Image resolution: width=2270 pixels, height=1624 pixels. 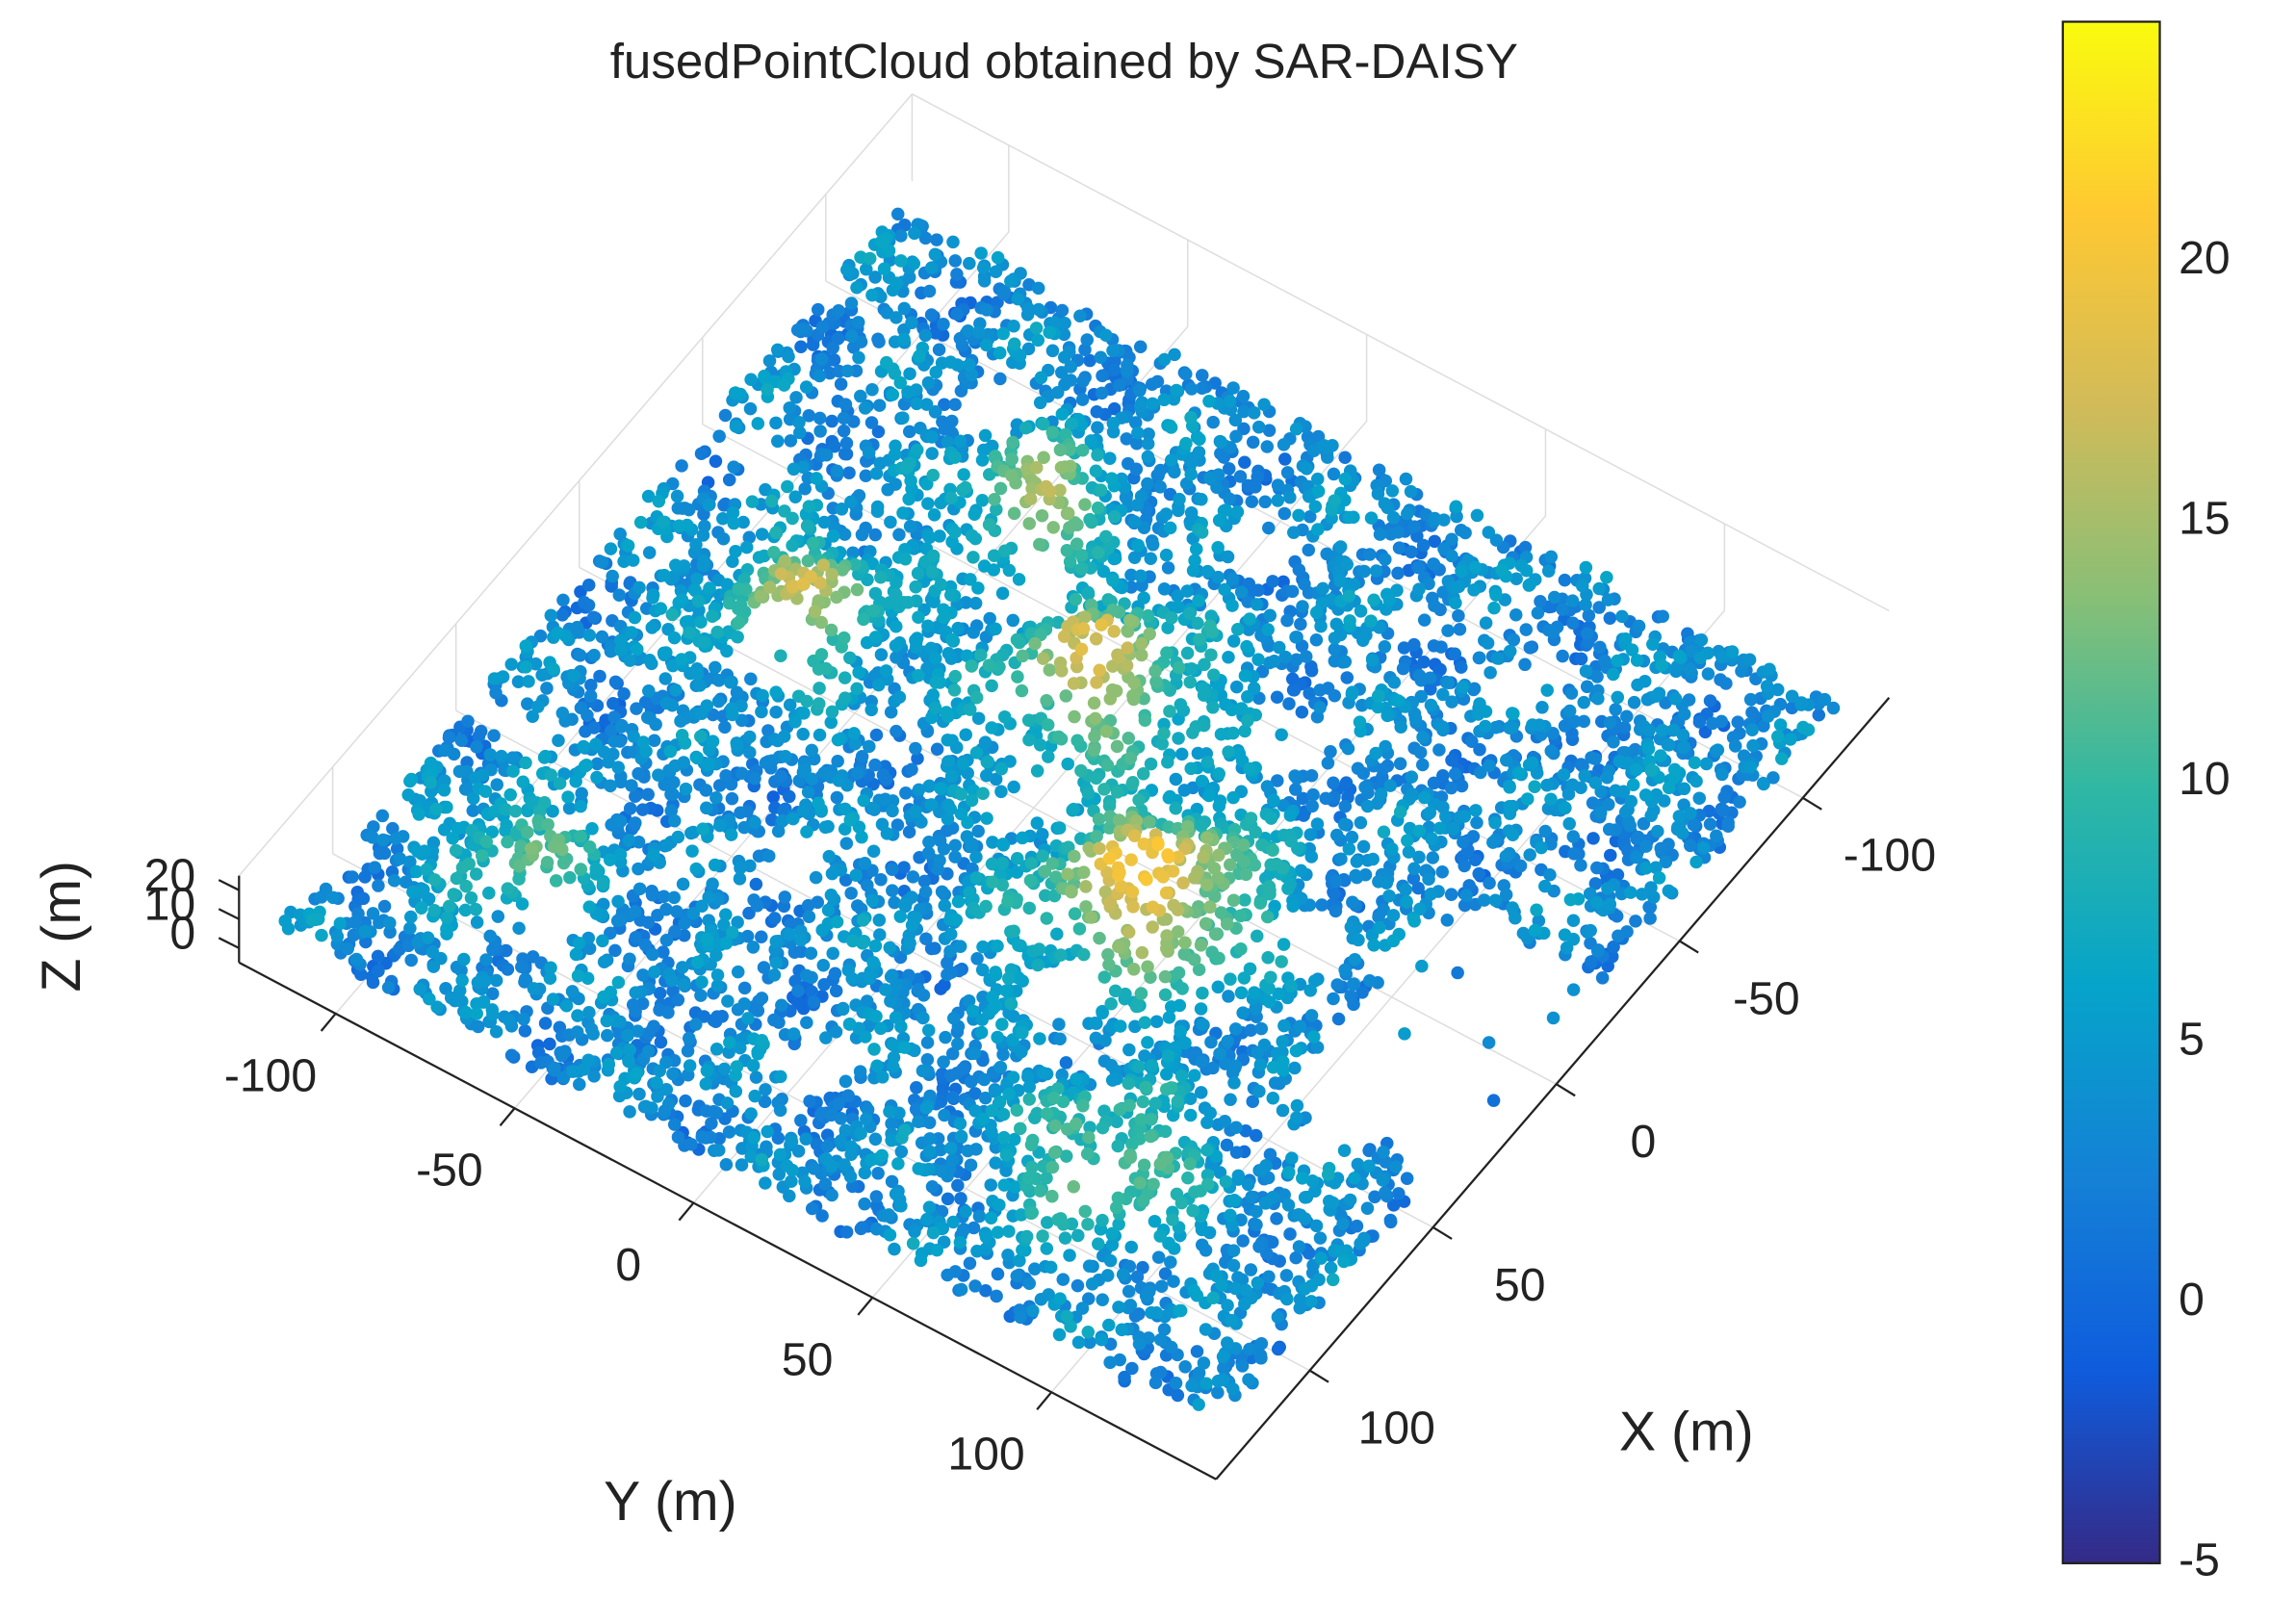 I want to click on grid-line, so click(x=1068, y=825).